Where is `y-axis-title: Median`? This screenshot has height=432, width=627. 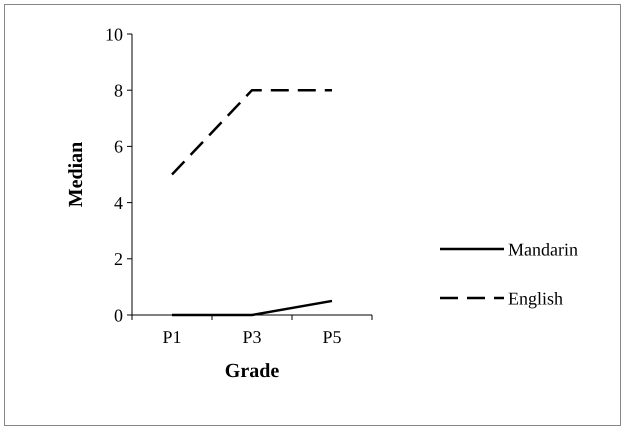
y-axis-title: Median is located at coordinates (76, 175).